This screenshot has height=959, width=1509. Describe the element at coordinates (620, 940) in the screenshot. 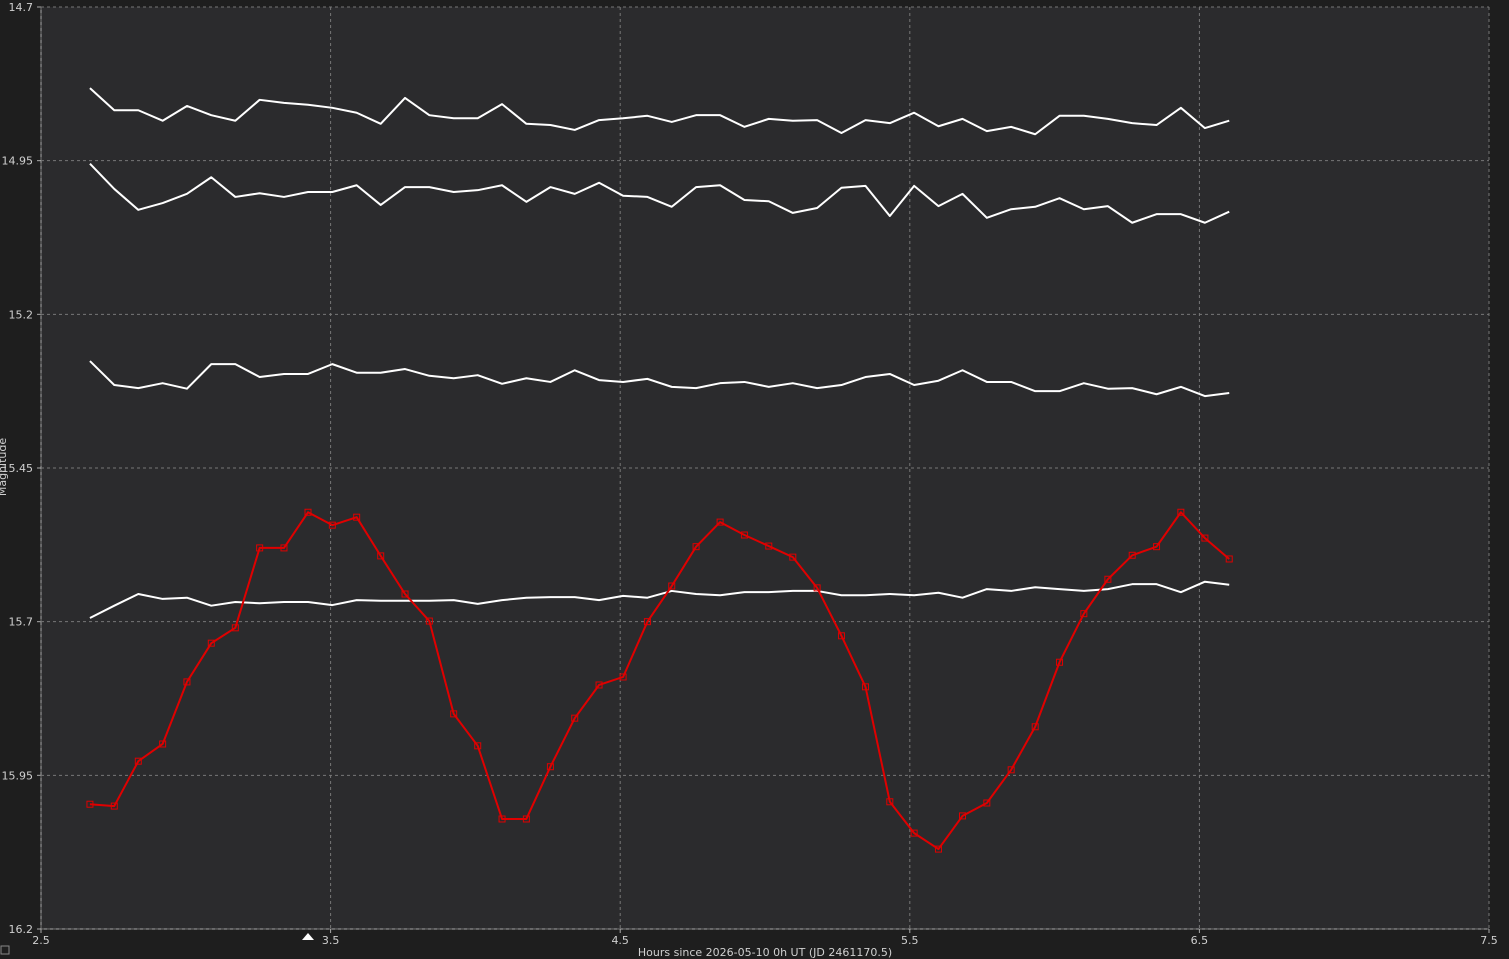

I see `x-tick-label: 4.5` at that location.